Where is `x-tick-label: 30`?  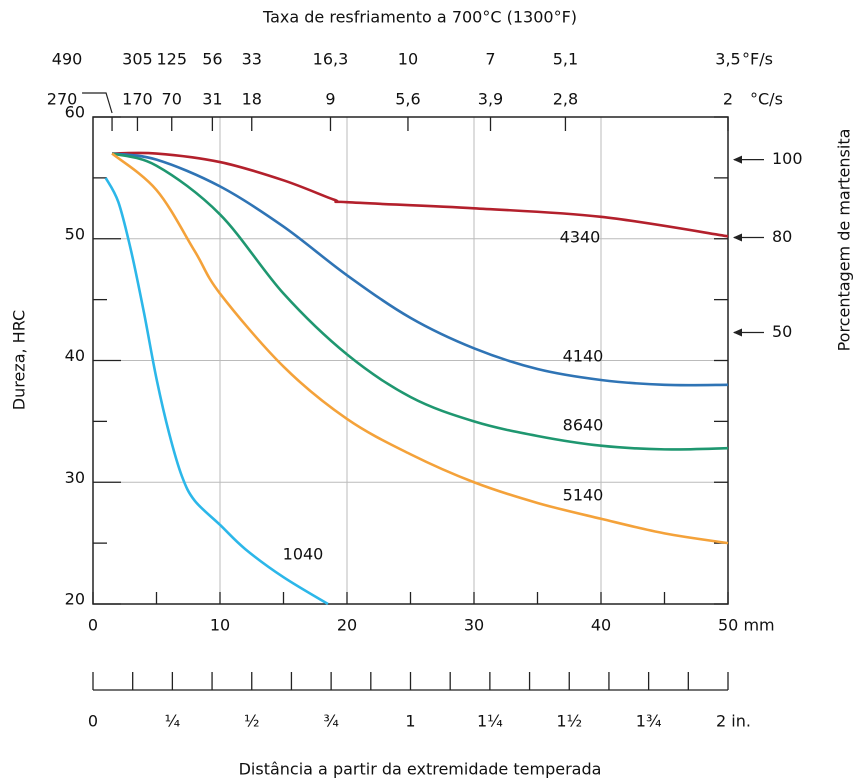
x-tick-label: 30 is located at coordinates (474, 625).